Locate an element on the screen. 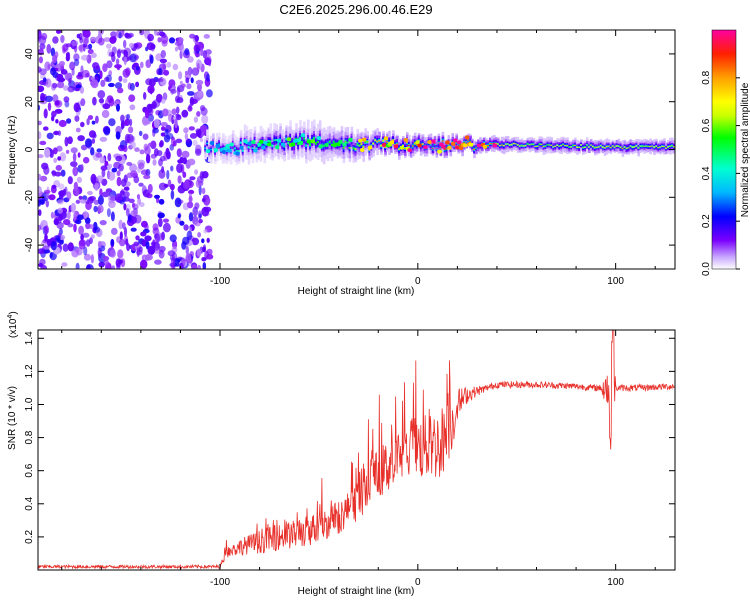 The image size is (750, 600). x-tick-label: 100 is located at coordinates (615, 281).